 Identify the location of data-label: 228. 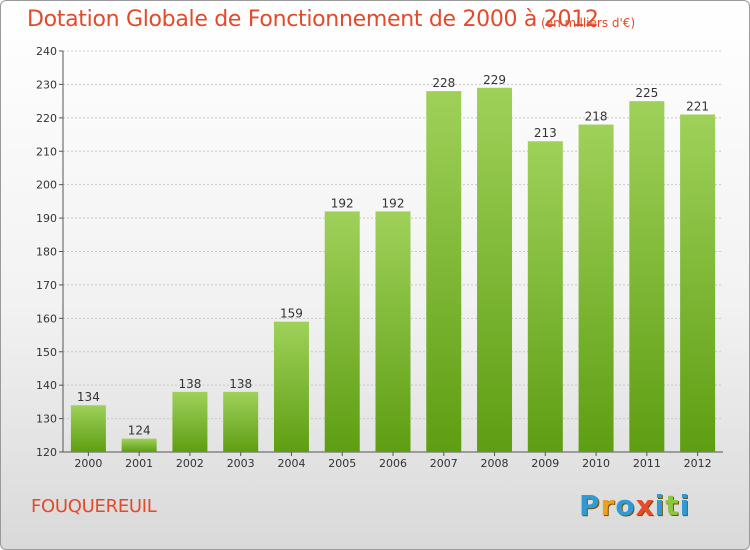
(443, 83).